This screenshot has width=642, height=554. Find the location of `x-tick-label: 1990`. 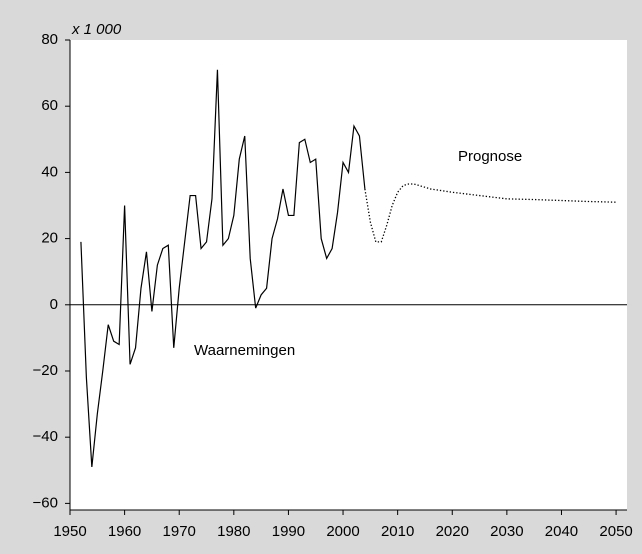

x-tick-label: 1990 is located at coordinates (288, 531).